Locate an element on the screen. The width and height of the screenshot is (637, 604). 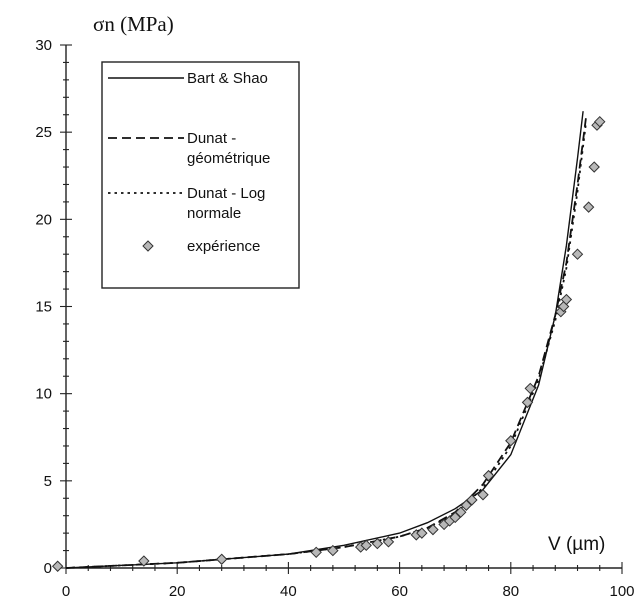
y-tick-label: 0 is located at coordinates (48, 568).